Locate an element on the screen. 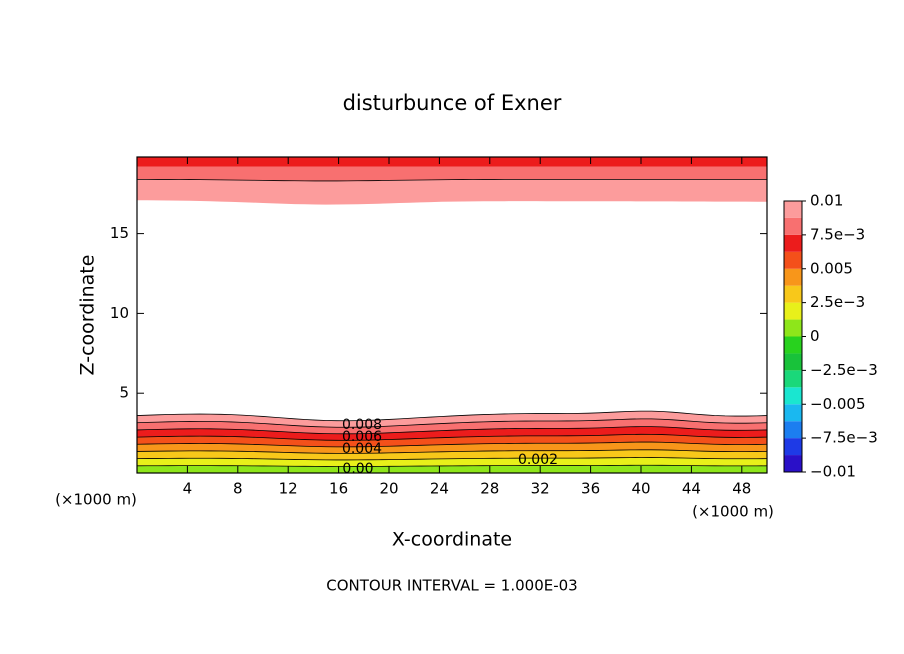 The width and height of the screenshot is (904, 654). colorbar-tick-label: −7.5e−3 is located at coordinates (844, 438).